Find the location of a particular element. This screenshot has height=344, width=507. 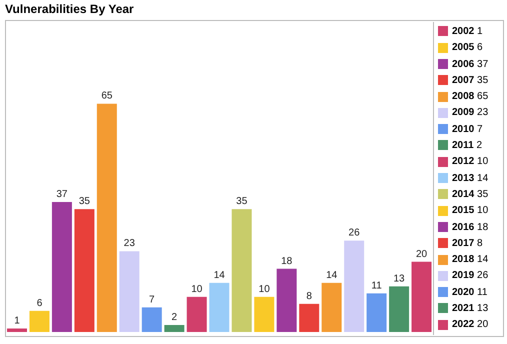

data-label: 37 is located at coordinates (62, 194).